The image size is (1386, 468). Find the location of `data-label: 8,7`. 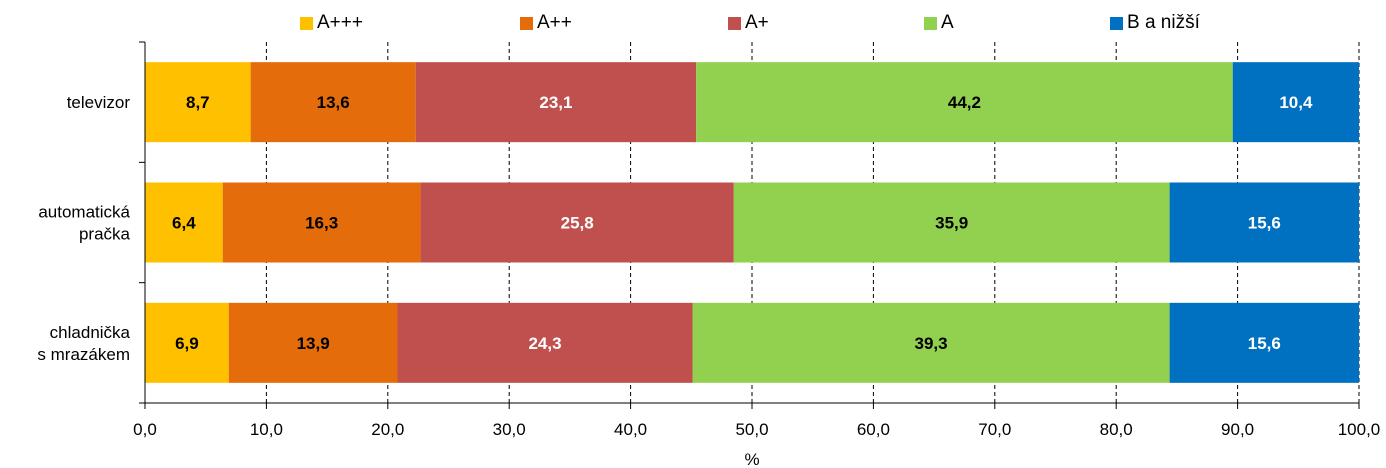

data-label: 8,7 is located at coordinates (198, 102).